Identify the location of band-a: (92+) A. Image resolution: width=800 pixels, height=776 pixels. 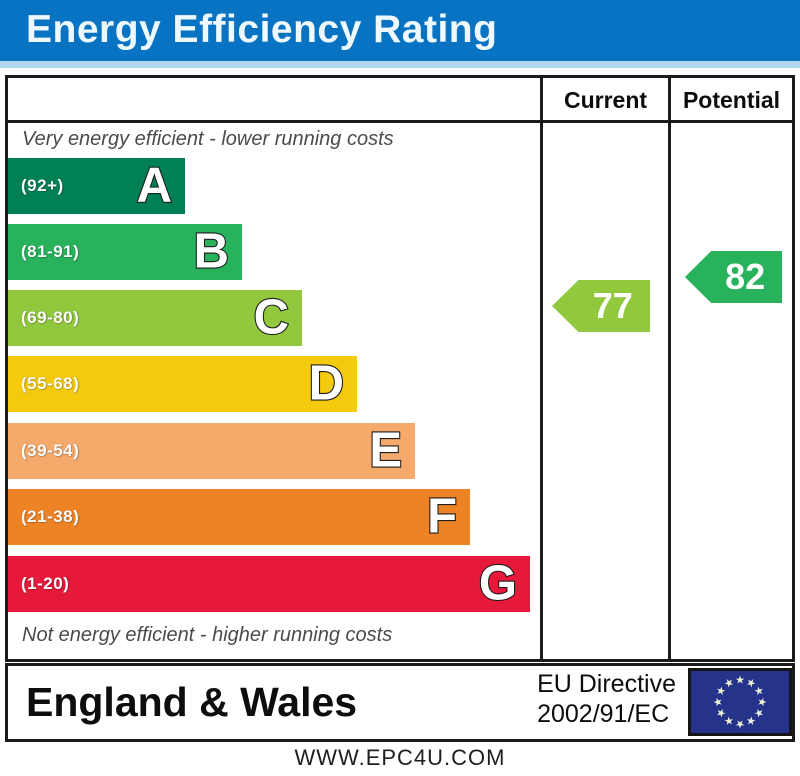
(96, 186).